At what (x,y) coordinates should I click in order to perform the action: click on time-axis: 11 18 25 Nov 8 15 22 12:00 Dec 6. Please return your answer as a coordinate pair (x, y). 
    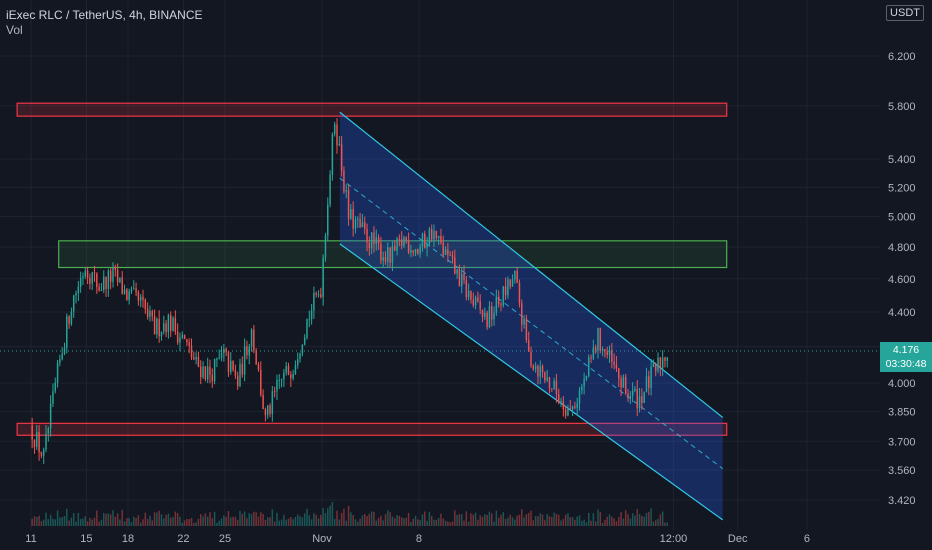
    Looking at the image, I should click on (466, 540).